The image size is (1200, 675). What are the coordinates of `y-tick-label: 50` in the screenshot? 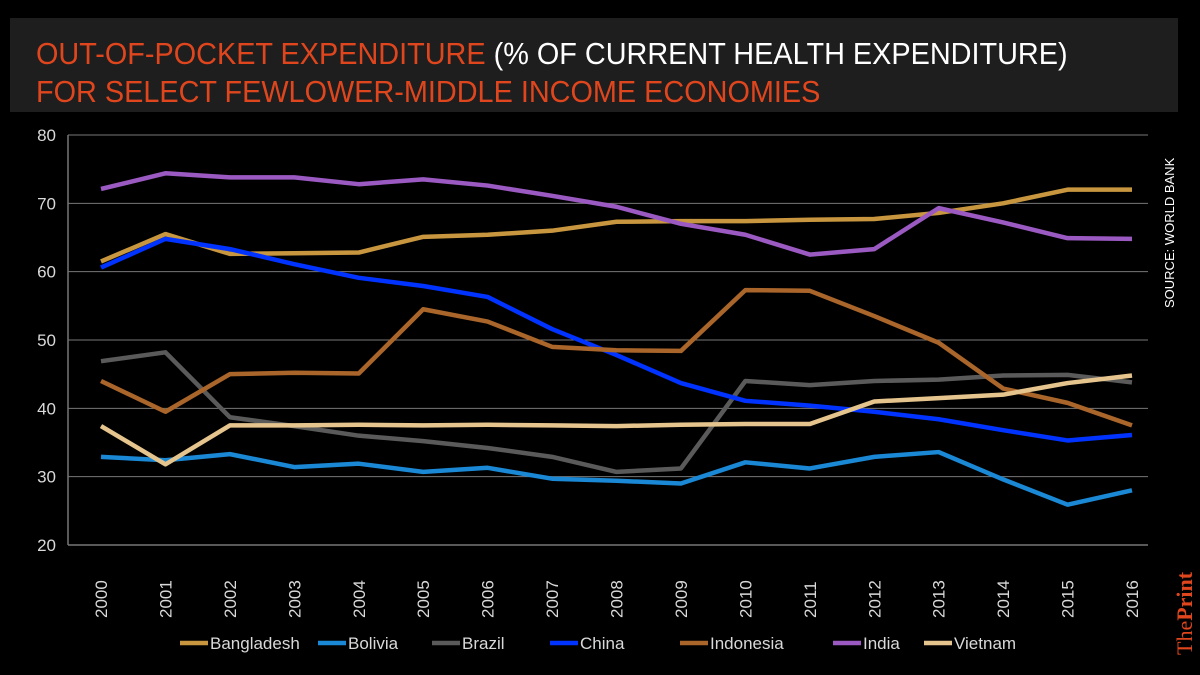 It's located at (46, 340).